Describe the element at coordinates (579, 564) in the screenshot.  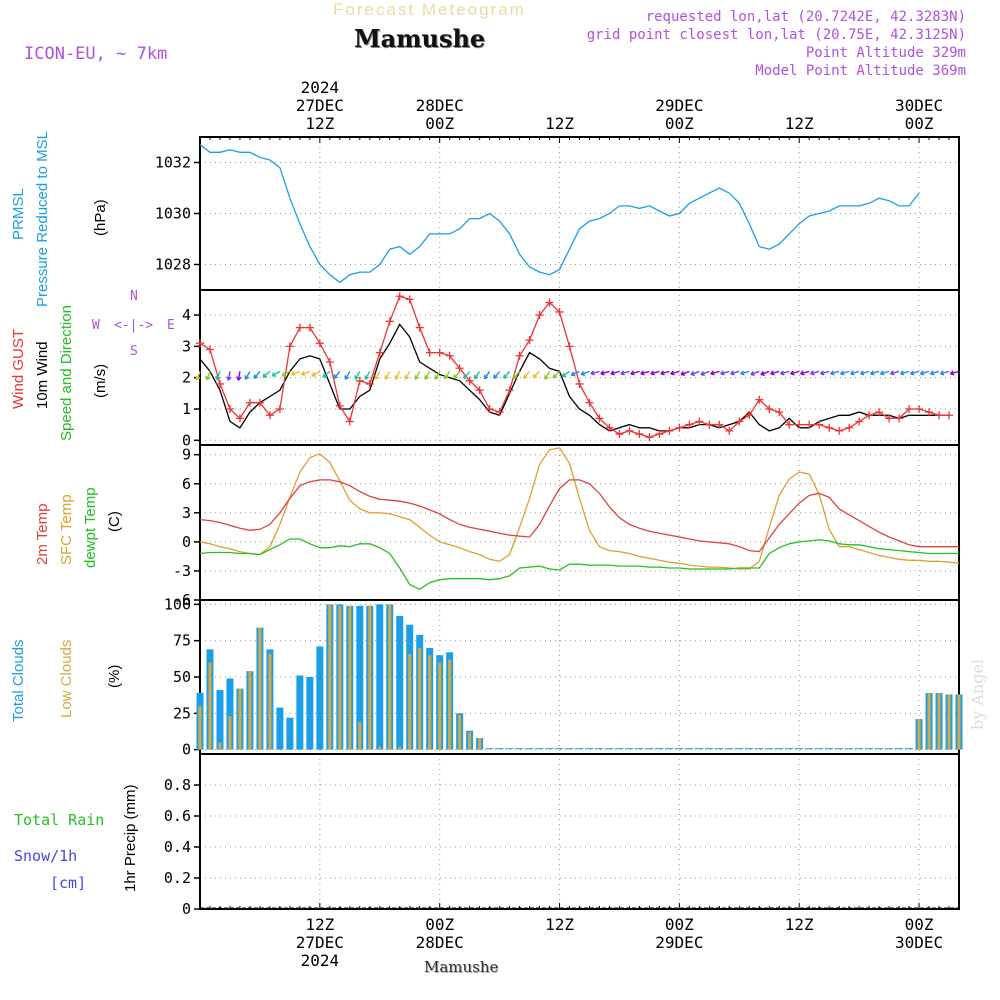
I see `dewpoint-line` at that location.